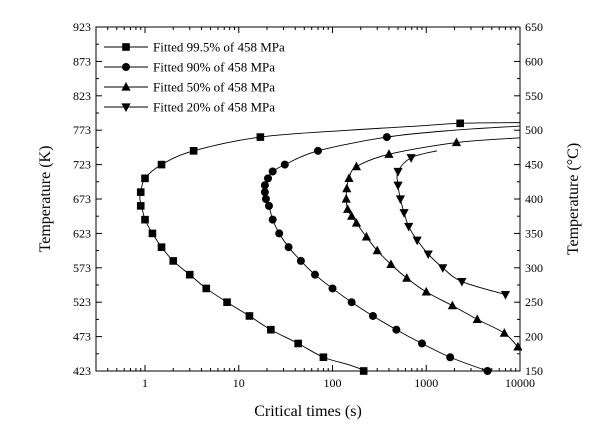 The width and height of the screenshot is (600, 444). Describe the element at coordinates (82, 199) in the screenshot. I see `y-tick-label: 673` at that location.